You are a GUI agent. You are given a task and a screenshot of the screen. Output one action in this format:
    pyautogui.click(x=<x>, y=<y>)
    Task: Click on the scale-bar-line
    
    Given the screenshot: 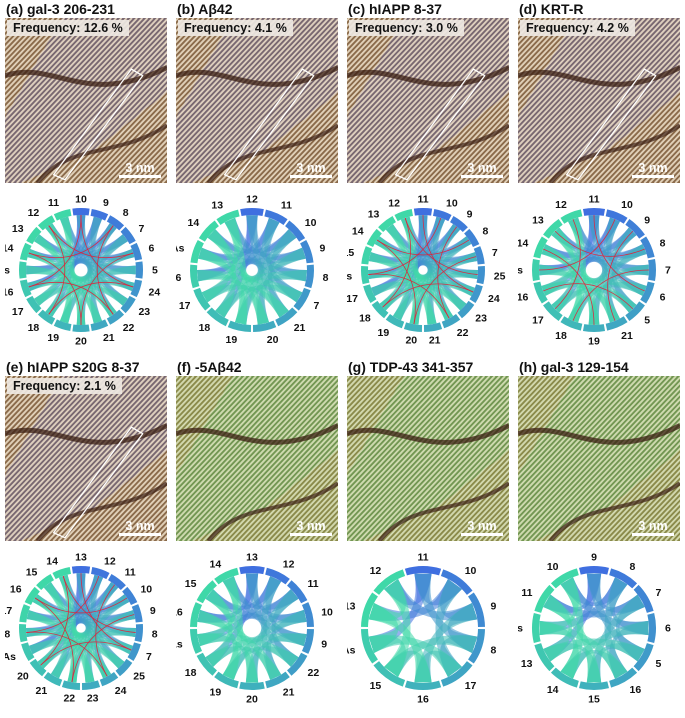 What is the action you would take?
    pyautogui.click(x=311, y=176)
    